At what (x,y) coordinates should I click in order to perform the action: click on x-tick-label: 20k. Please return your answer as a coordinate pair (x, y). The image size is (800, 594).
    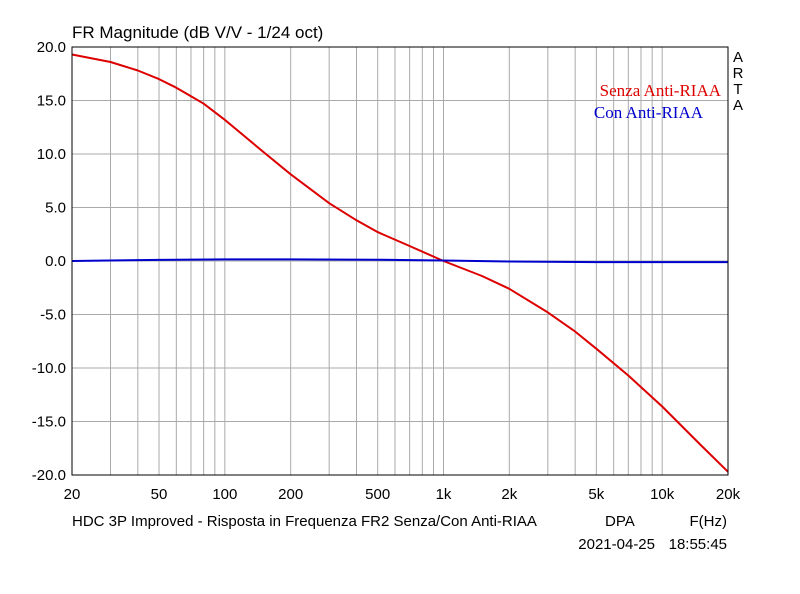
    Looking at the image, I should click on (728, 494).